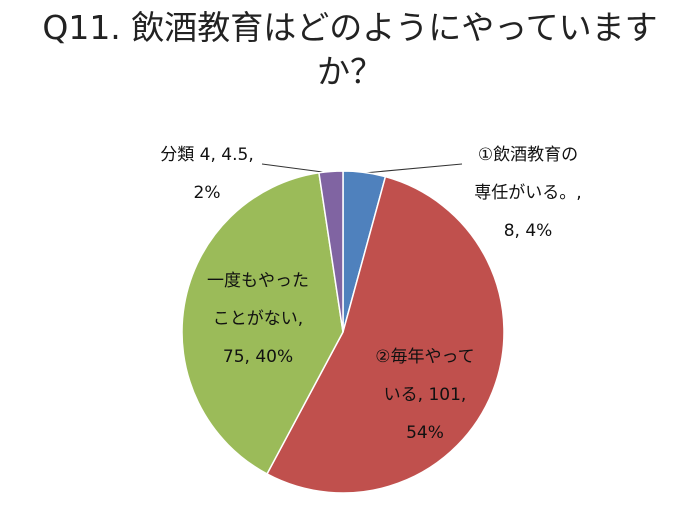 Image resolution: width=700 pixels, height=512 pixels. I want to click on data-label-line: 一度もやった, so click(258, 281).